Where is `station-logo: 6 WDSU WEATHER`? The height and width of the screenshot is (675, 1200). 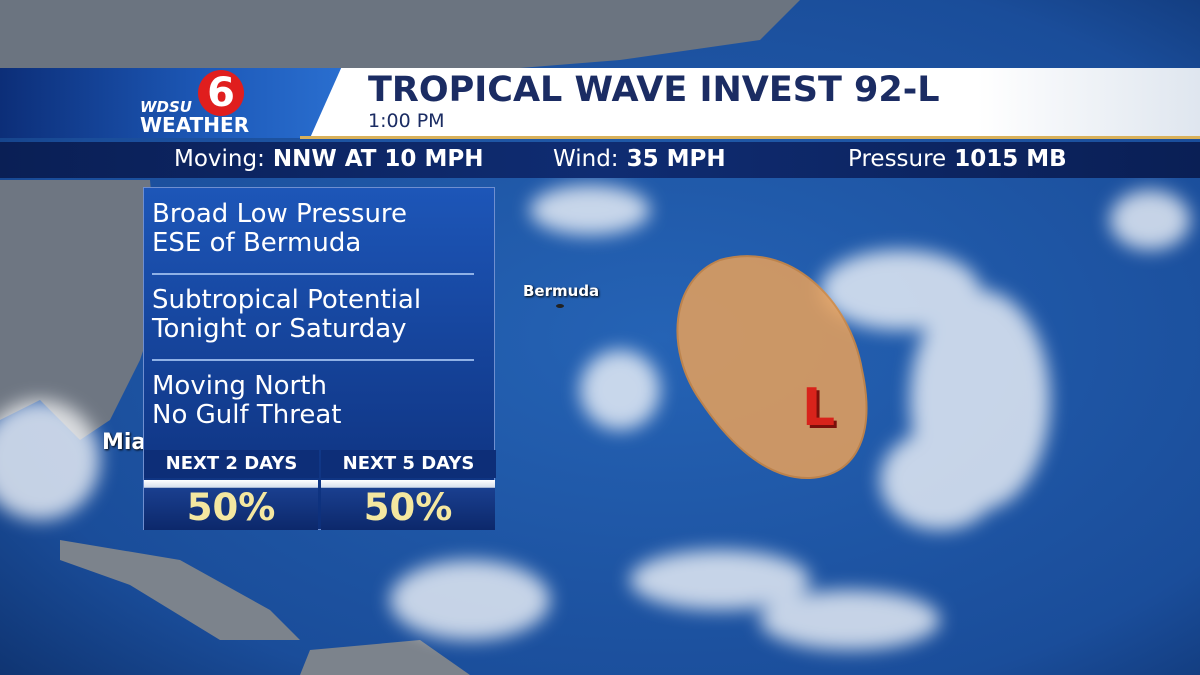
station-logo: 6 WDSU WEATHER is located at coordinates (172, 103).